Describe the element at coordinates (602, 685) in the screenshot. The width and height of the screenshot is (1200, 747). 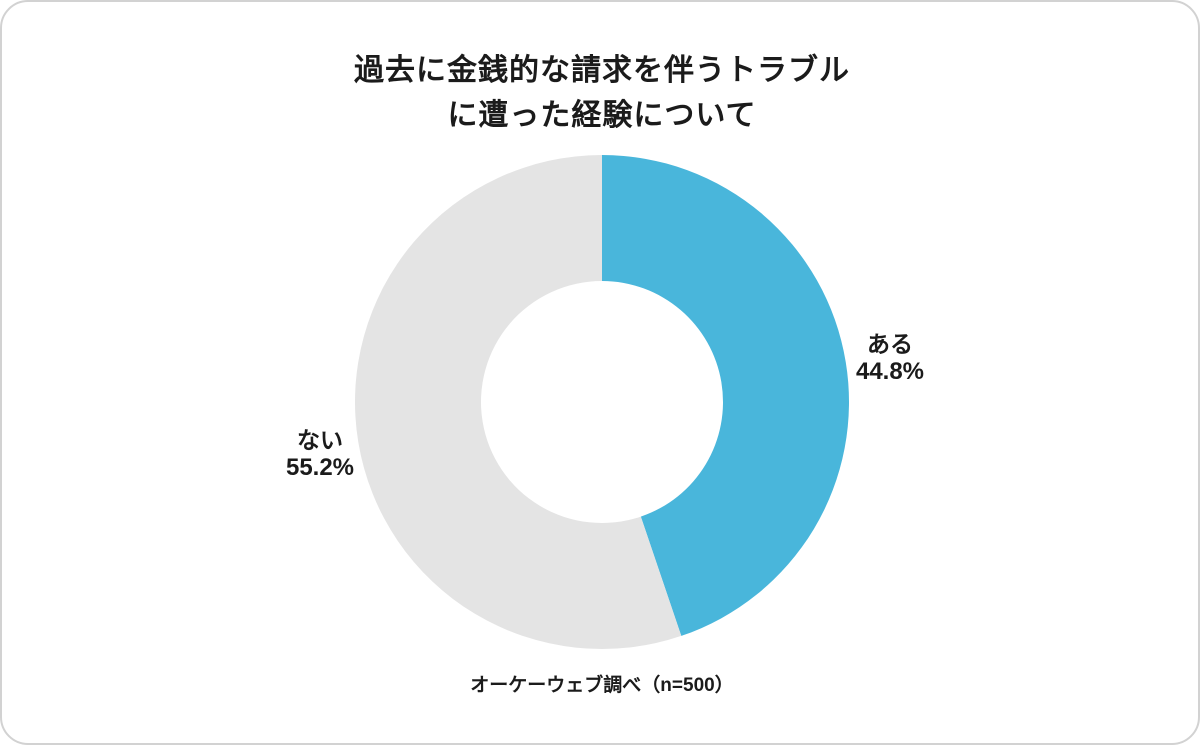
I see `source-note: オーケーウェブ調べ（n=500）` at that location.